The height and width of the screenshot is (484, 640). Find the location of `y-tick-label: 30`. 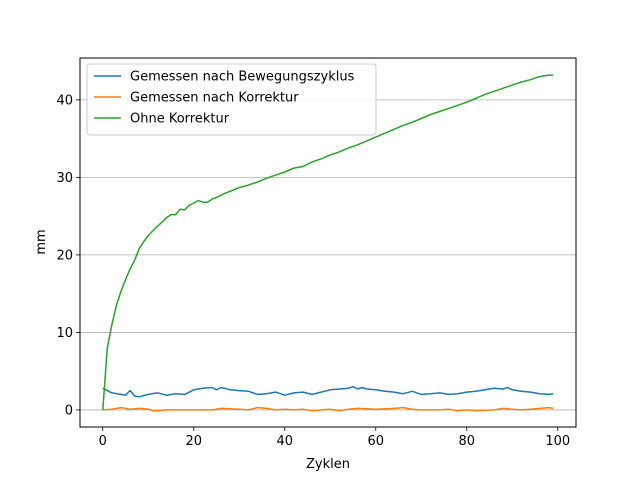

y-tick-label: 30 is located at coordinates (64, 178).